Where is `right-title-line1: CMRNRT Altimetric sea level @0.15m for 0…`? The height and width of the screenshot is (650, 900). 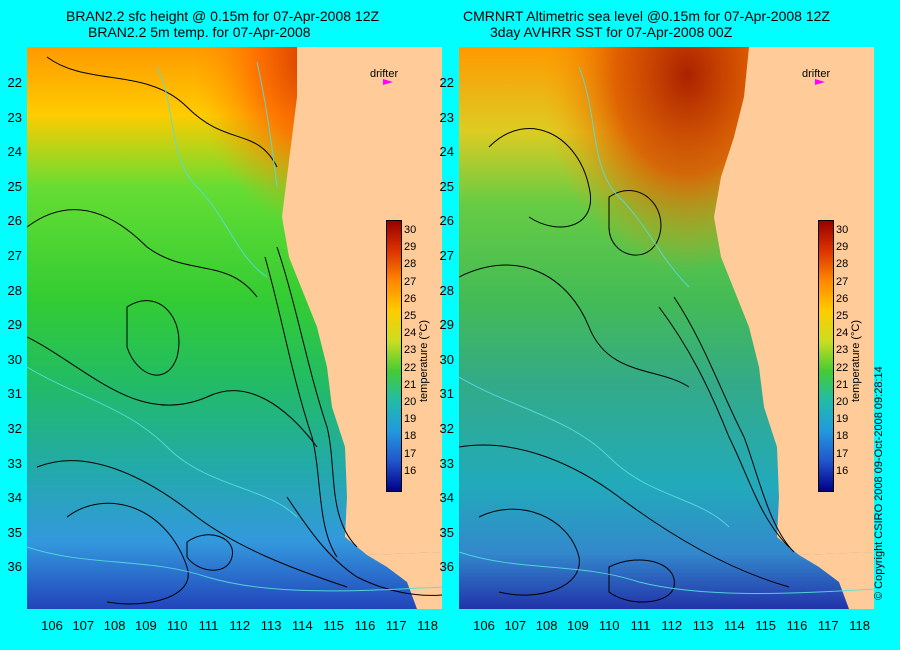
right-title-line1: CMRNRT Altimetric sea level @0.15m for 0… is located at coordinates (646, 16).